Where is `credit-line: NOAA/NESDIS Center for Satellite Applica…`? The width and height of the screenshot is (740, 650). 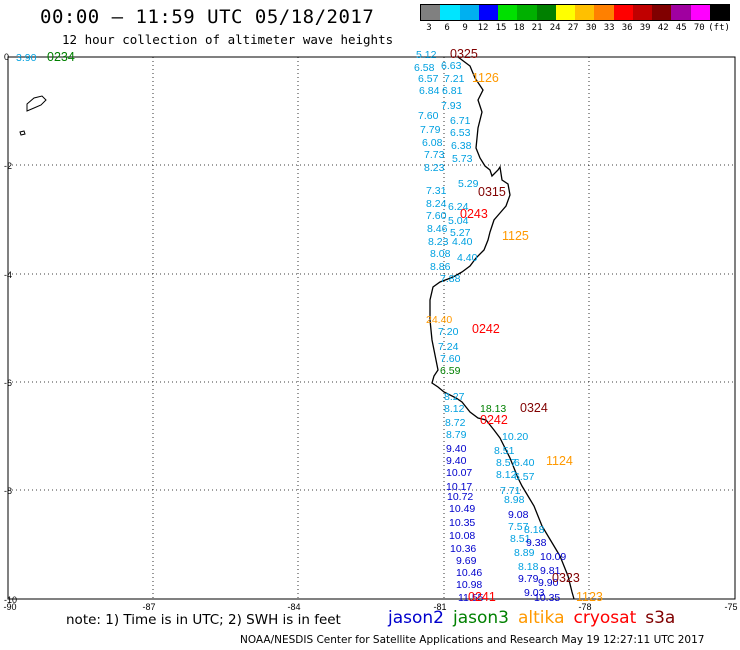 credit-line: NOAA/NESDIS Center for Satellite Applica… is located at coordinates (472, 640).